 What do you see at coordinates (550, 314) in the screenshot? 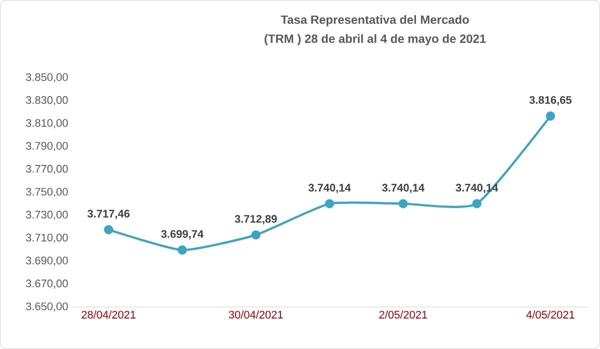
I see `x-tick-label: 4/05/2021` at bounding box center [550, 314].